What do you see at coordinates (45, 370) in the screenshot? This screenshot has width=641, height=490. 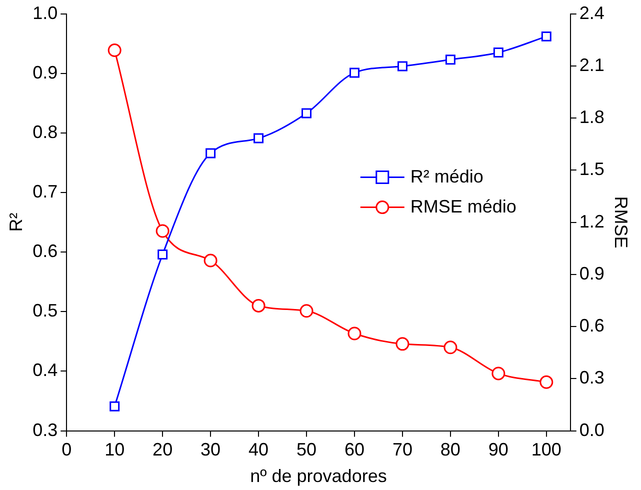 I see `y-tick-label: 0.4` at bounding box center [45, 370].